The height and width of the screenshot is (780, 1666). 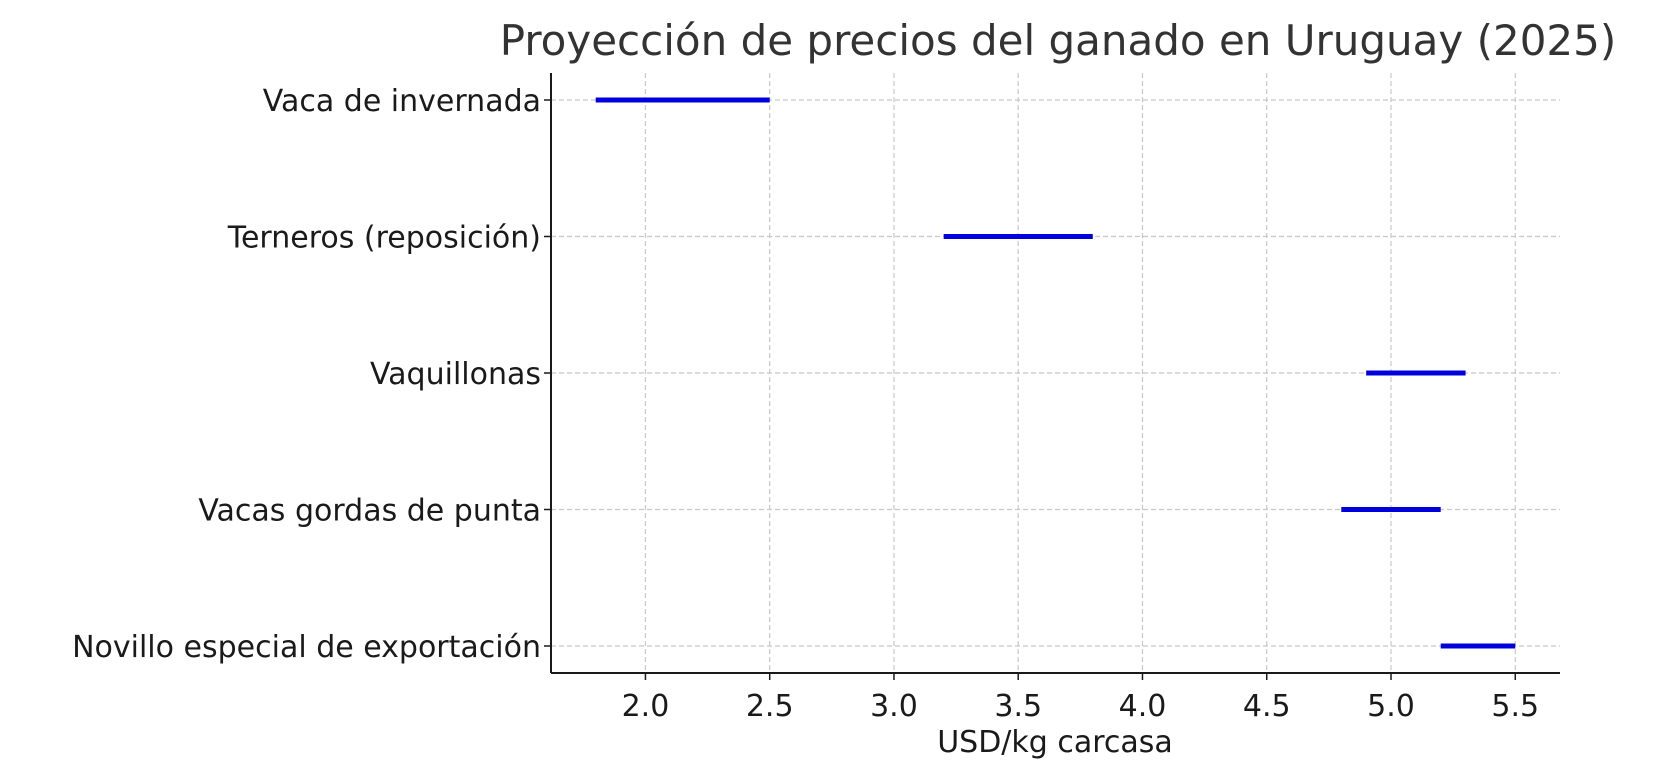 I want to click on x-tick-label: 3.0, so click(x=894, y=706).